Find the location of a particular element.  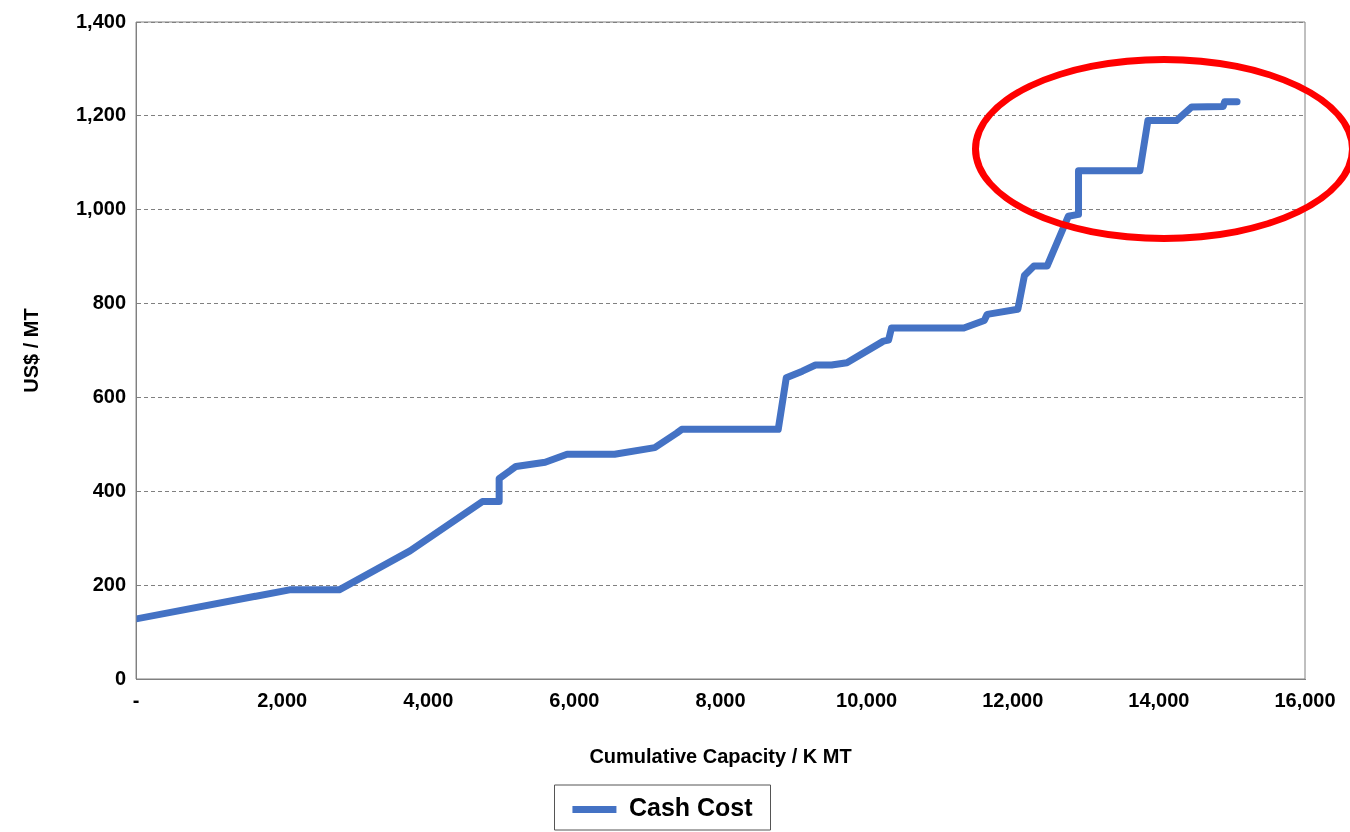

x-tick-label: 10,000 is located at coordinates (867, 699).